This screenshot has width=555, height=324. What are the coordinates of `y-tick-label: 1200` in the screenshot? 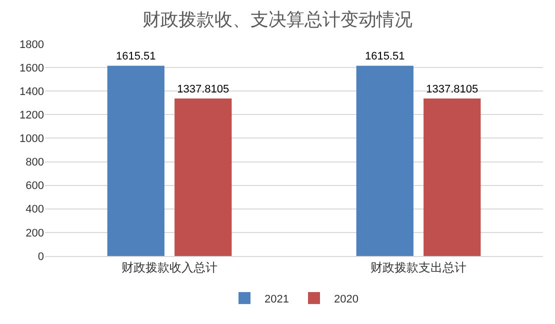 It's located at (32, 116).